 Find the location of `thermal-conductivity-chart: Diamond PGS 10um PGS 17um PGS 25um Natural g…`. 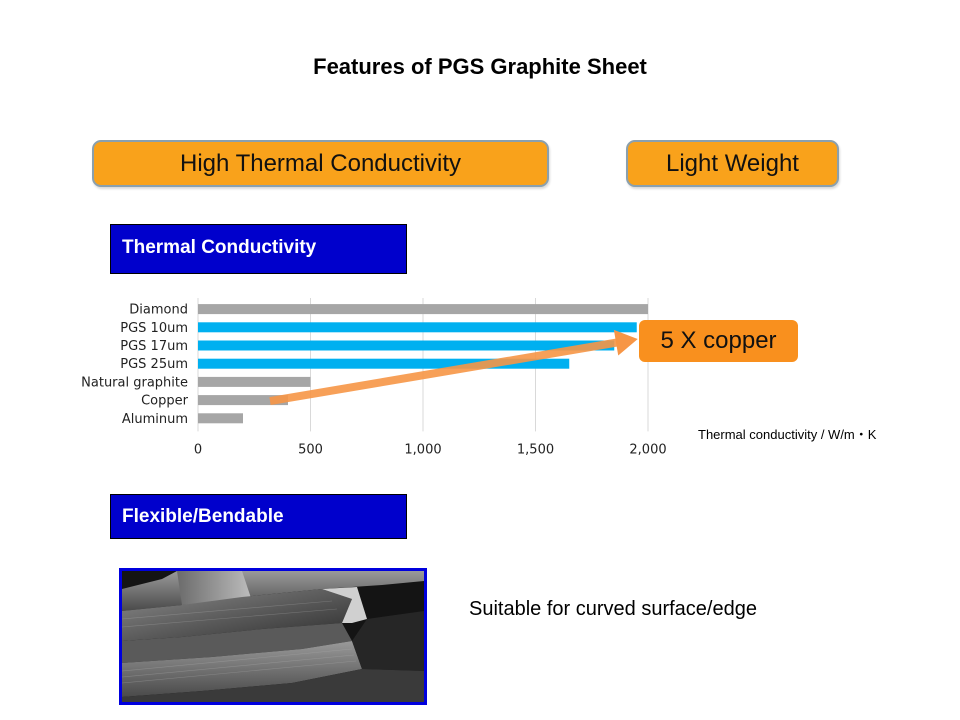

thermal-conductivity-chart: Diamond PGS 10um PGS 17um PGS 25um Natural g… is located at coordinates (374, 377).